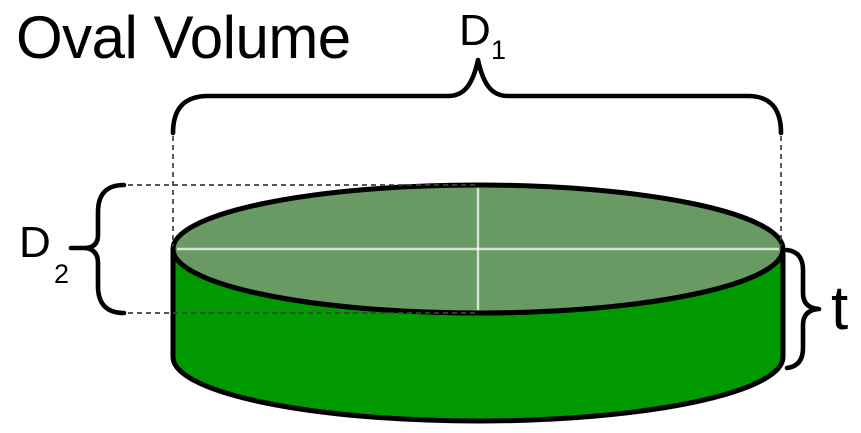 The image size is (861, 433). Describe the element at coordinates (183, 37) in the screenshot. I see `page-title: Oval Volume` at that location.